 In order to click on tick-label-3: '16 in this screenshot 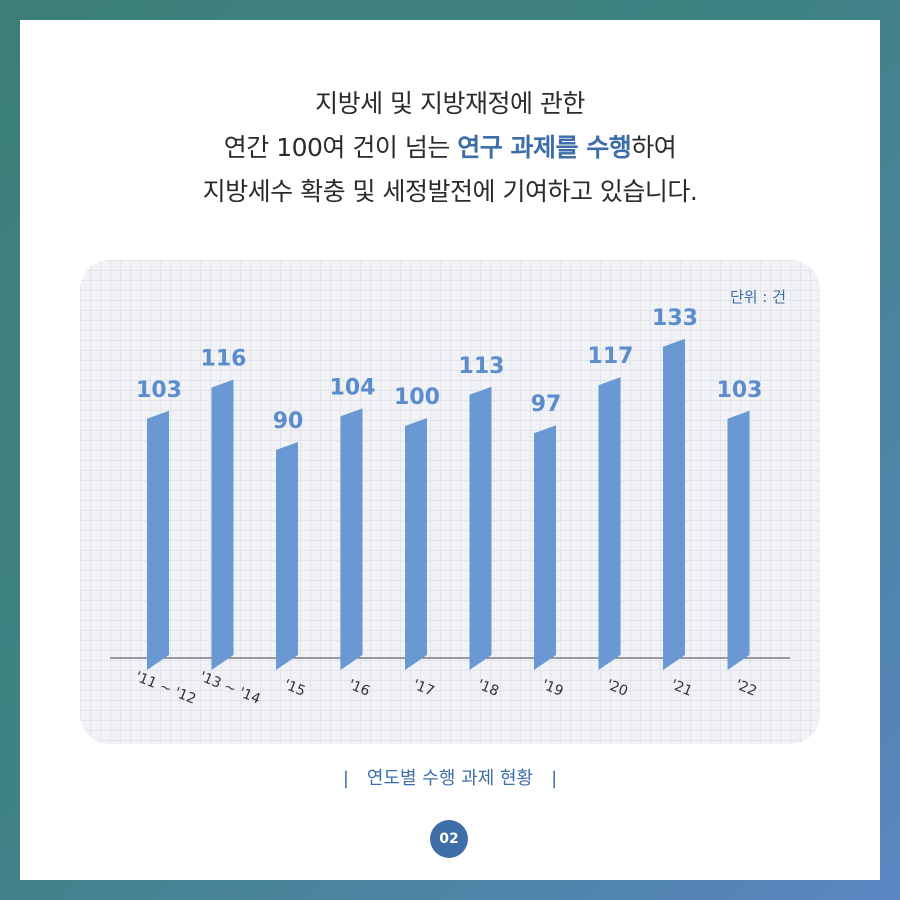, I will do `click(359, 688)`.